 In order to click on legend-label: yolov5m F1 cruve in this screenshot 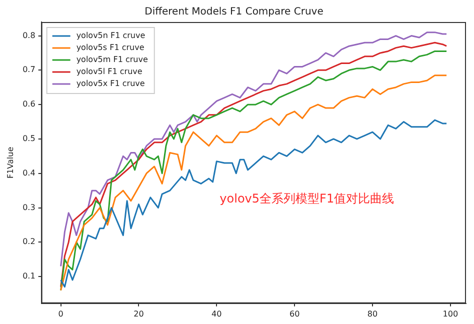, I will do `click(112, 59)`.